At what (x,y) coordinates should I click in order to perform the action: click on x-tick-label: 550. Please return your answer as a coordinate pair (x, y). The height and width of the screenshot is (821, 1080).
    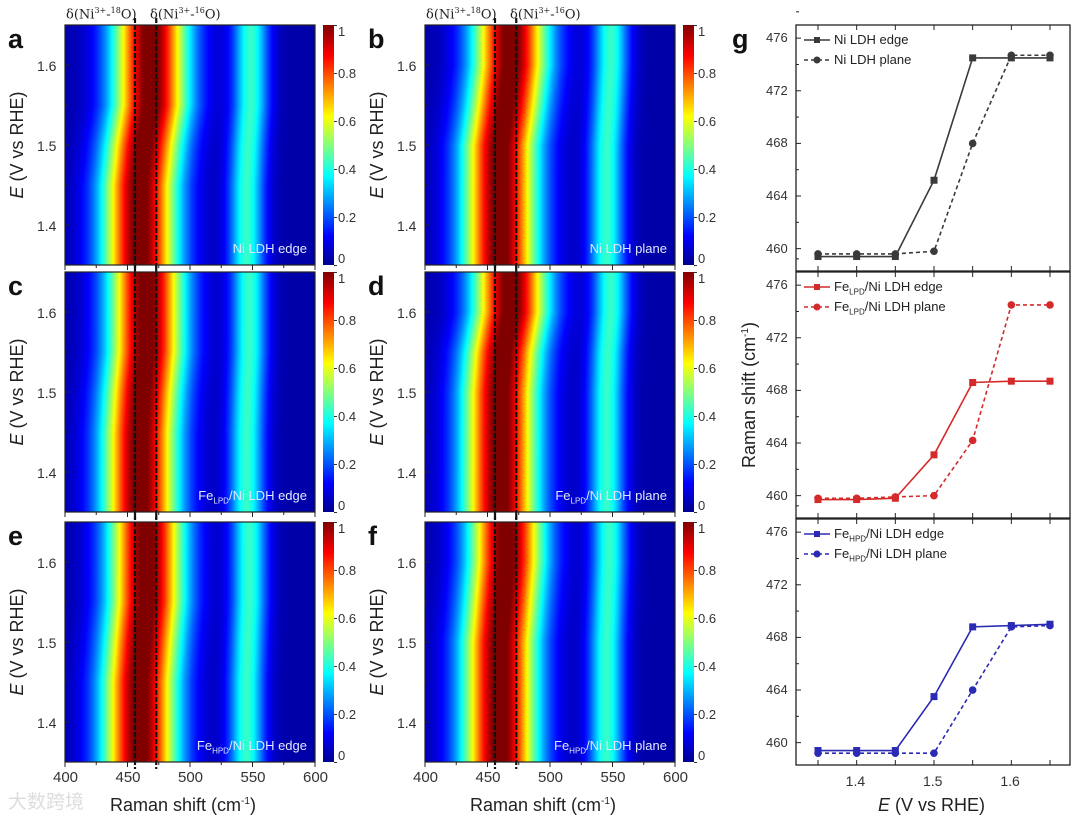
    Looking at the image, I should click on (253, 777).